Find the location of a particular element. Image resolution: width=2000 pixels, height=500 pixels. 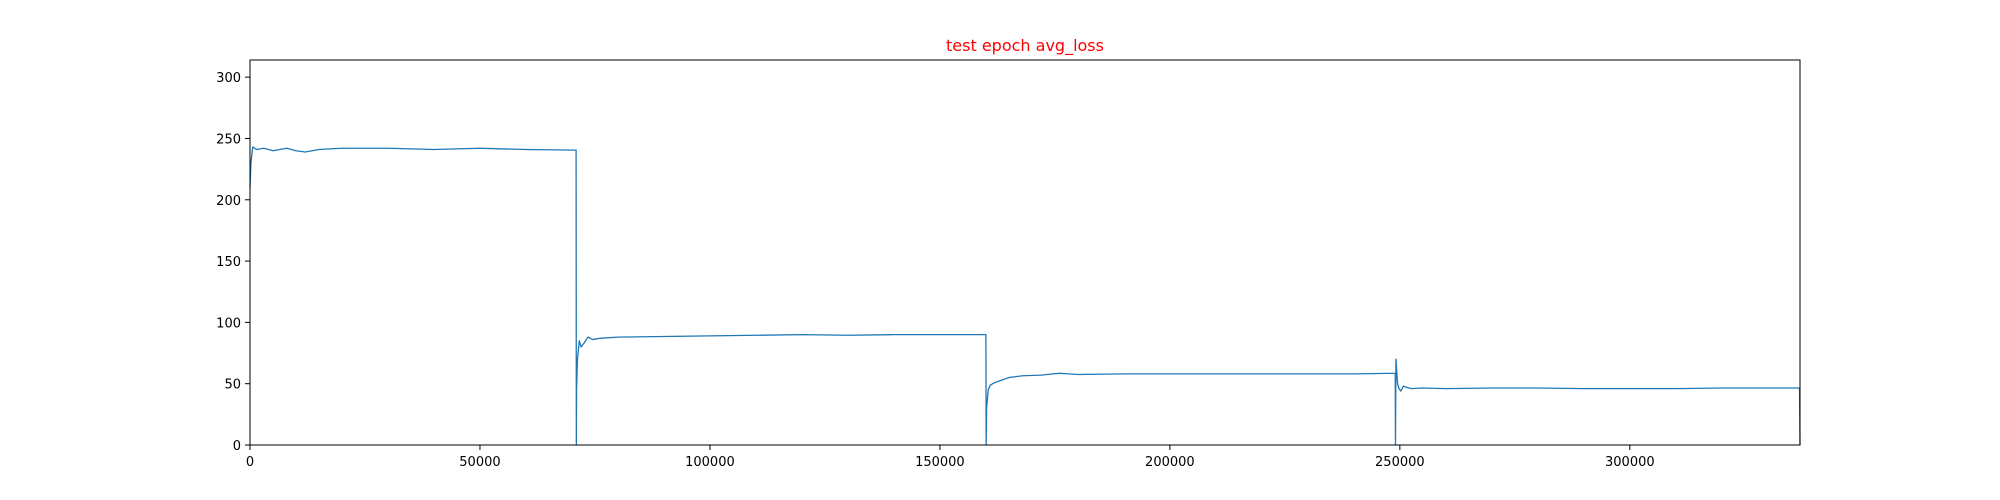

x-tick-label: 0 is located at coordinates (250, 462).